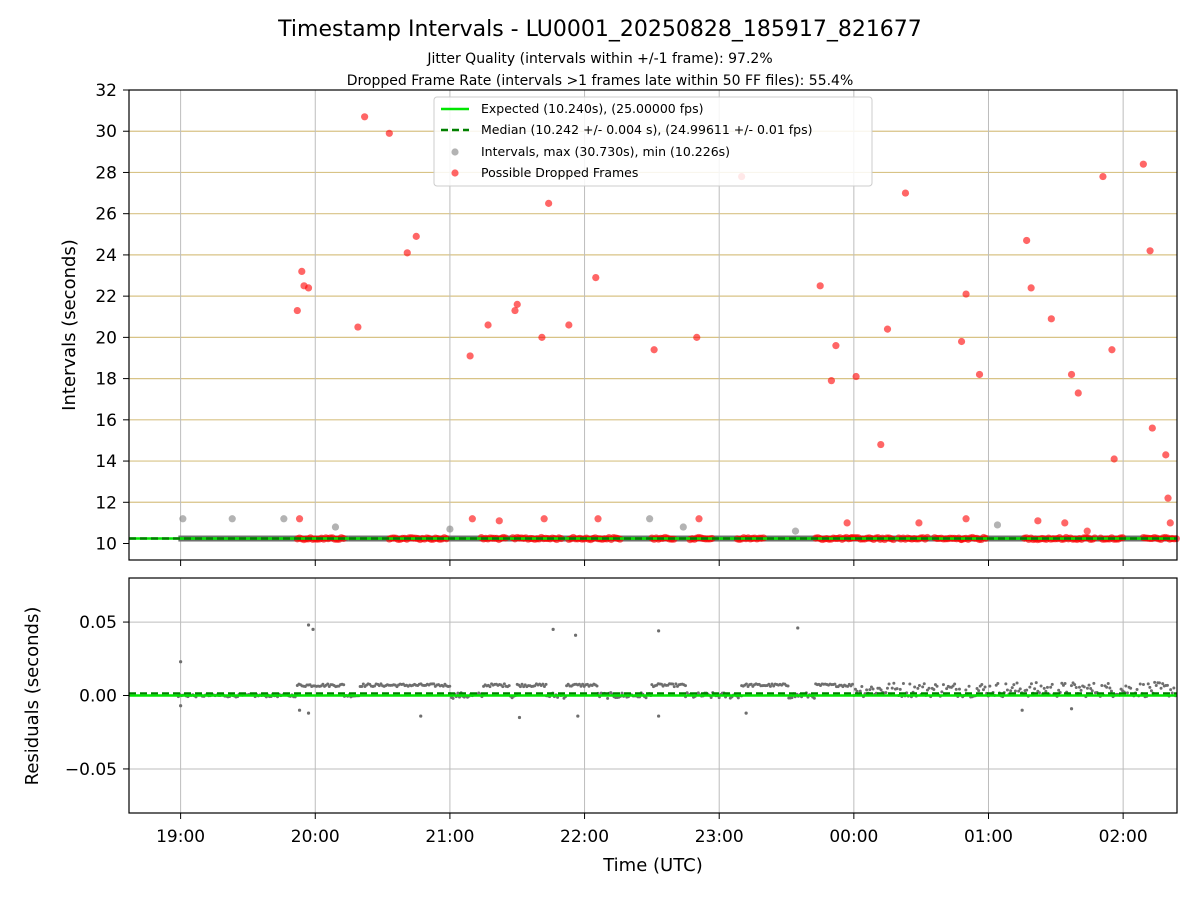 The image size is (1200, 900). Describe the element at coordinates (853, 837) in the screenshot. I see `x-tick-label: 00:00` at that location.